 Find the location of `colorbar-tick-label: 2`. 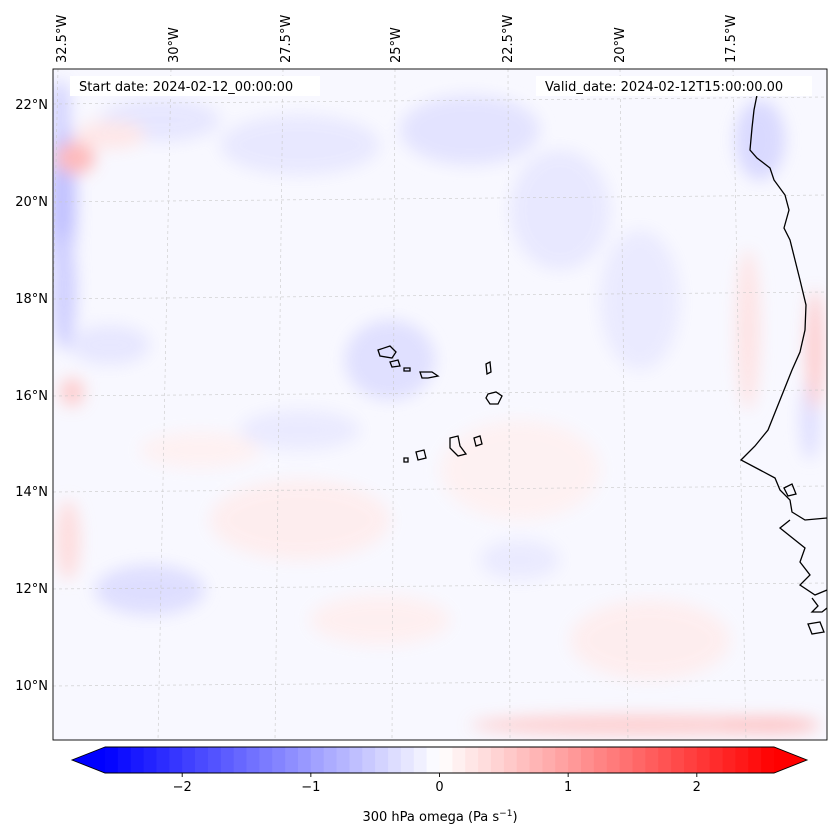

colorbar-tick-label: 2 is located at coordinates (697, 787).